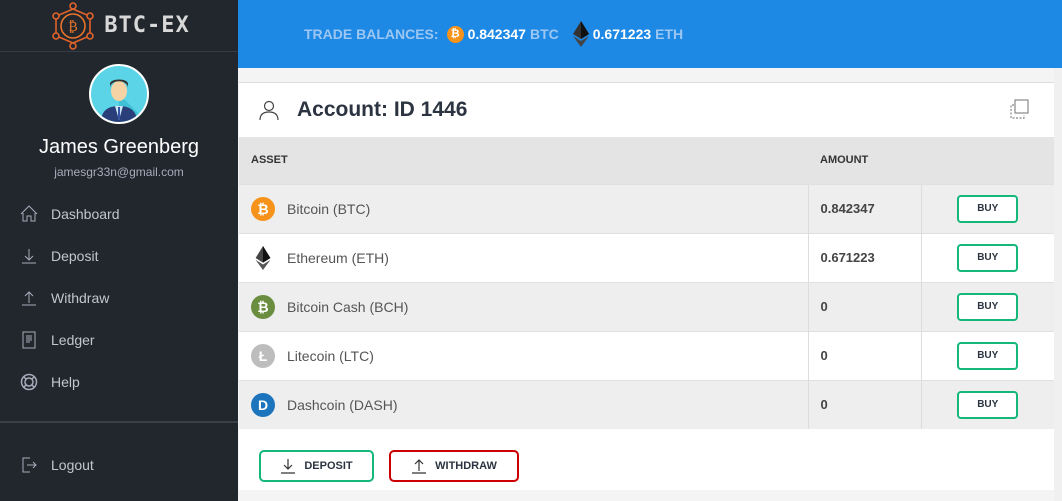  What do you see at coordinates (85, 214) in the screenshot?
I see `sidebar-item-label: Dashboard` at bounding box center [85, 214].